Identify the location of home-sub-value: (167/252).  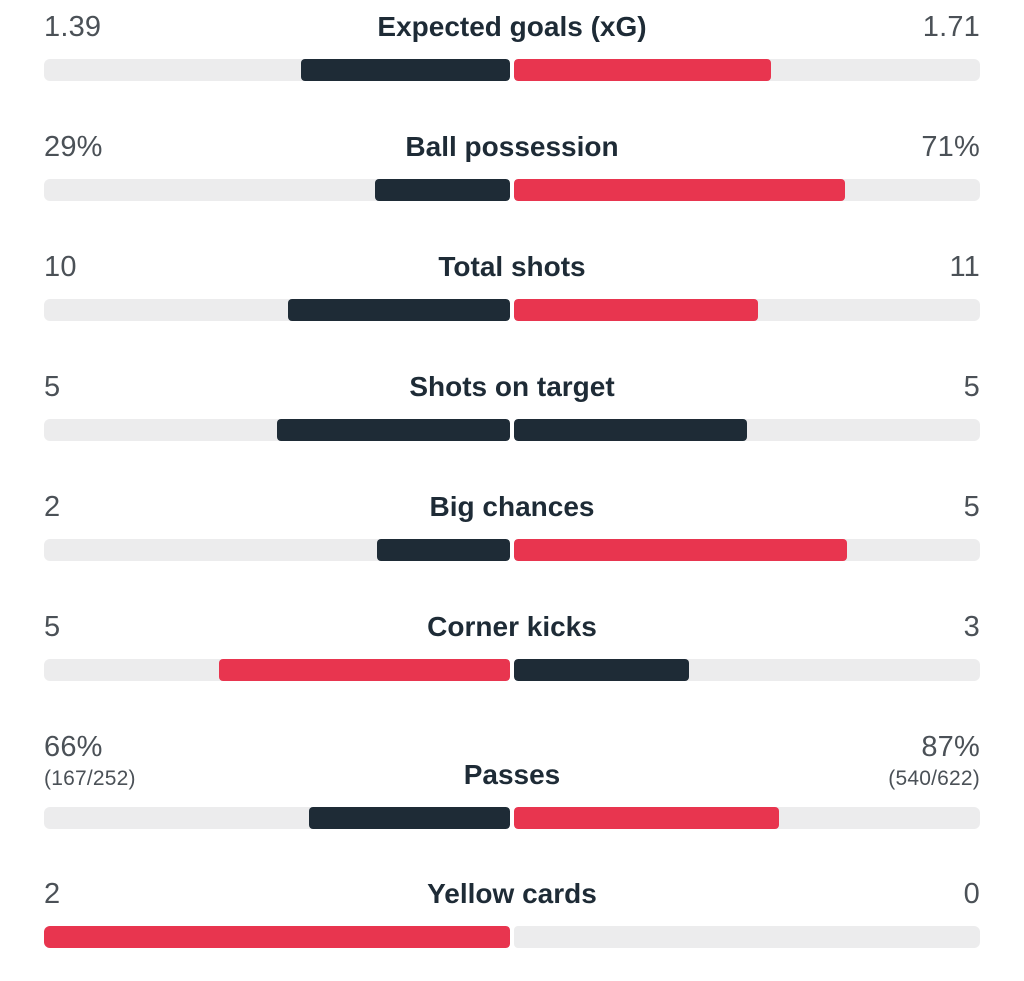
(90, 778).